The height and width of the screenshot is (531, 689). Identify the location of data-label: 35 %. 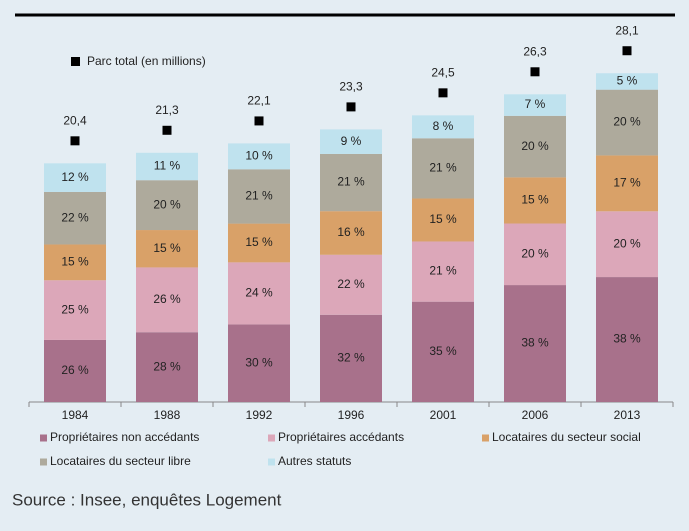
(443, 351).